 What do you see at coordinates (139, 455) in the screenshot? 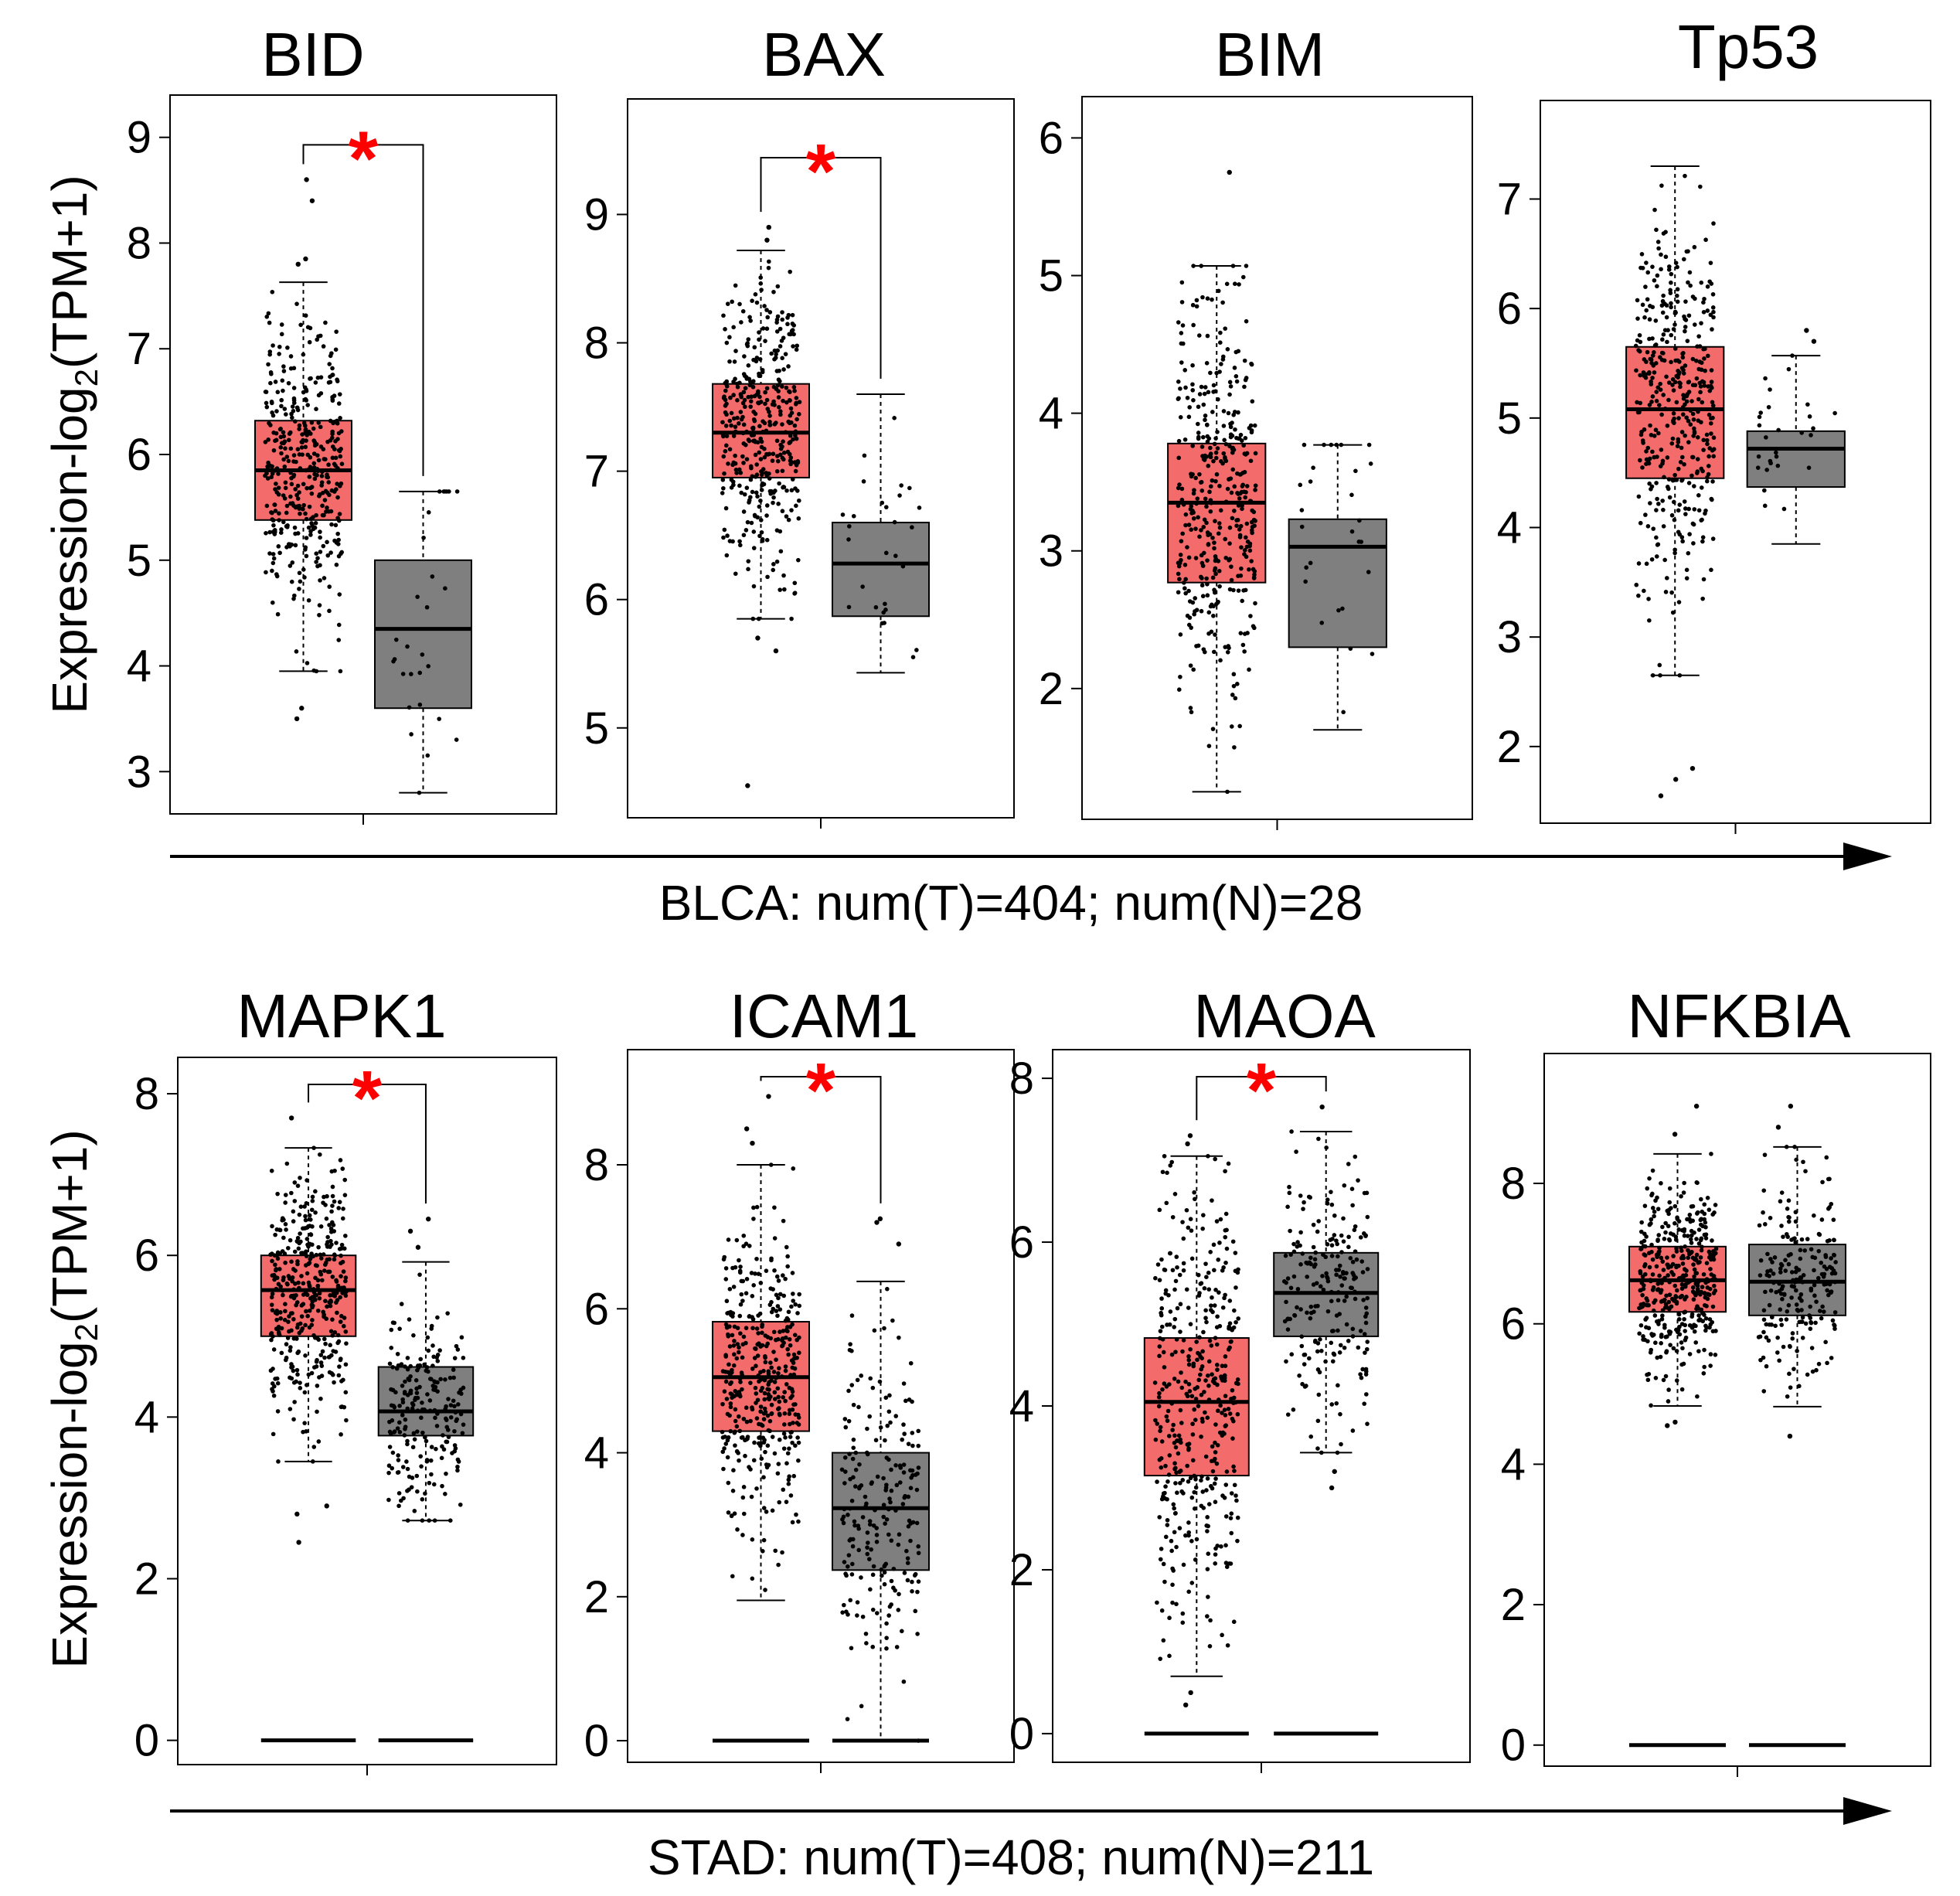
I see `y-tick-label: 6` at bounding box center [139, 455].